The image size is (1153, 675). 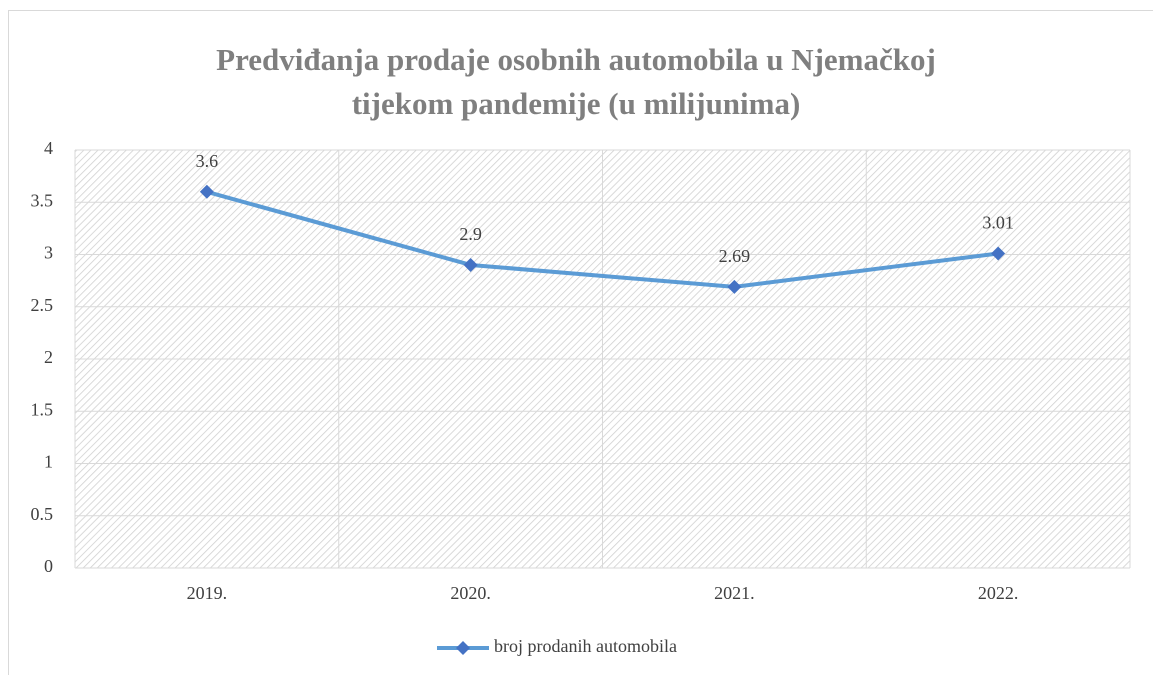 What do you see at coordinates (42, 200) in the screenshot?
I see `y-tick-label: 3.5` at bounding box center [42, 200].